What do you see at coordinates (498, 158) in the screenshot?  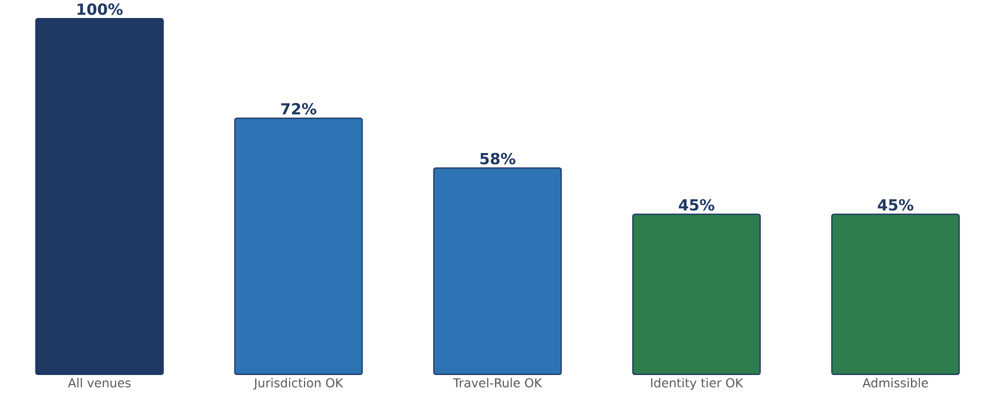 I see `data-label: 58%` at bounding box center [498, 158].